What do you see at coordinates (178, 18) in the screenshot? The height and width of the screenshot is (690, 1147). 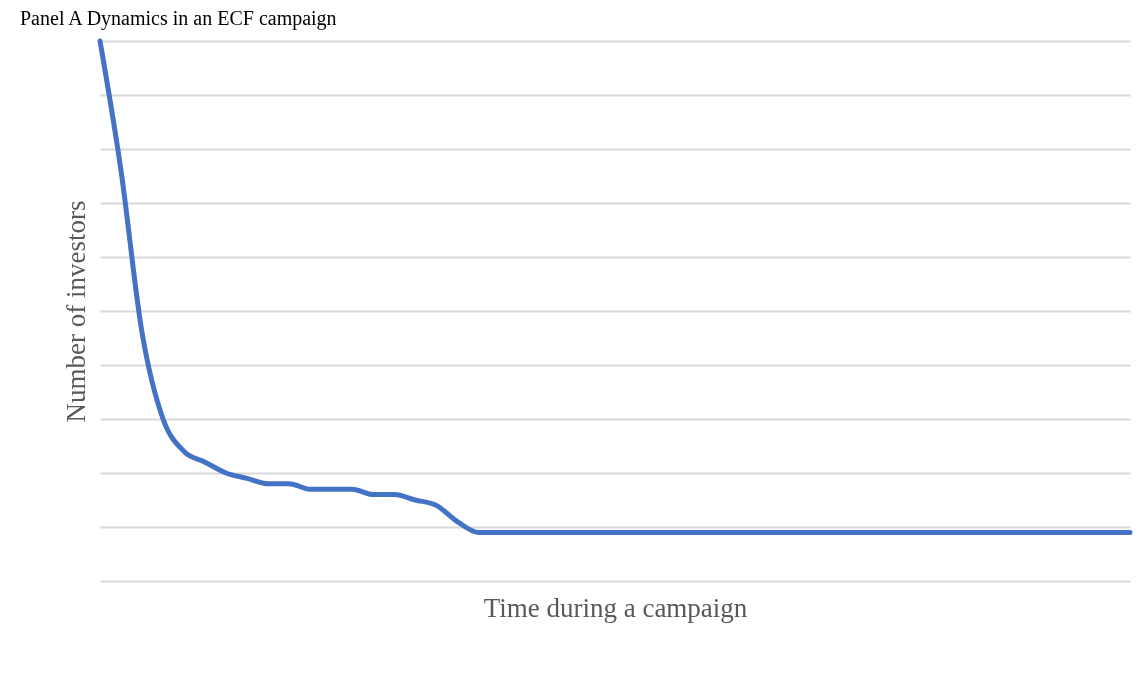 I see `chart-title: Panel A Dynamics in an ECF campaign` at bounding box center [178, 18].